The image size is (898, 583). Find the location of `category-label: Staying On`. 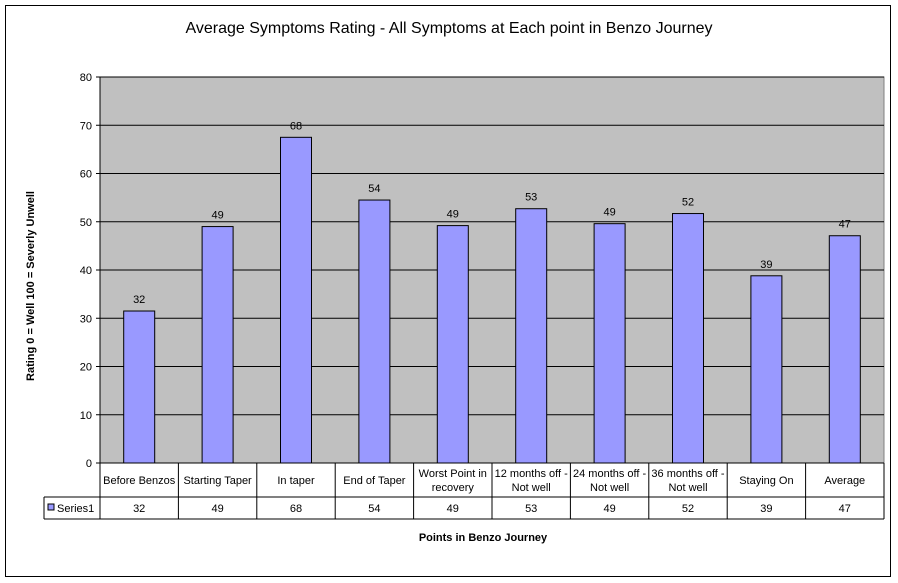

category-label: Staying On is located at coordinates (766, 481).